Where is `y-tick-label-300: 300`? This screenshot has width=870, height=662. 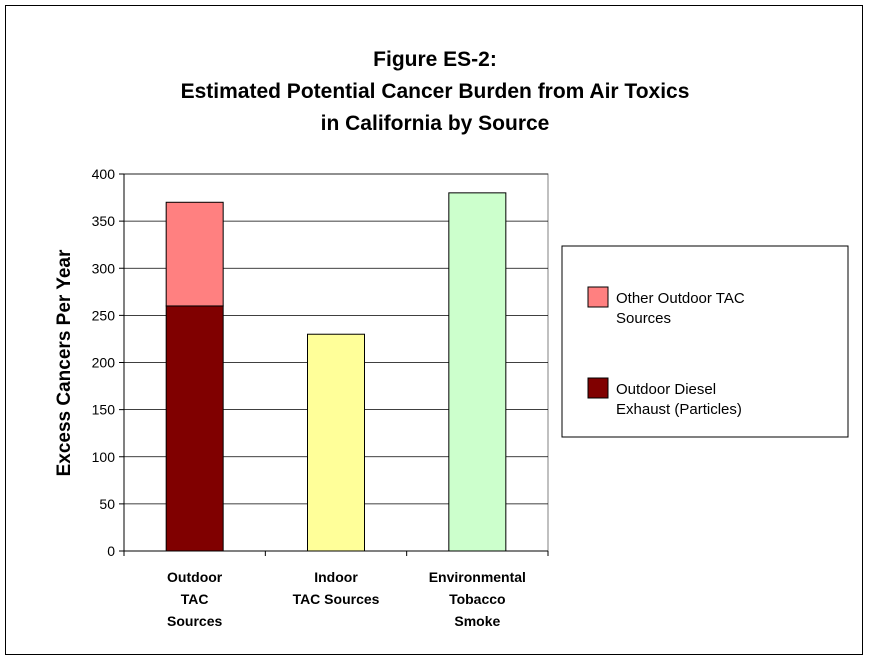
y-tick-label-300: 300 is located at coordinates (104, 268).